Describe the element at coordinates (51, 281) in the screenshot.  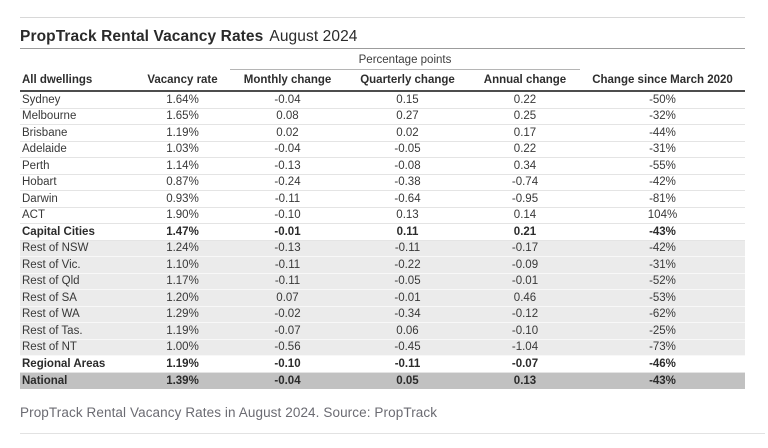
I see `row-label: Rest of Qld` at that location.